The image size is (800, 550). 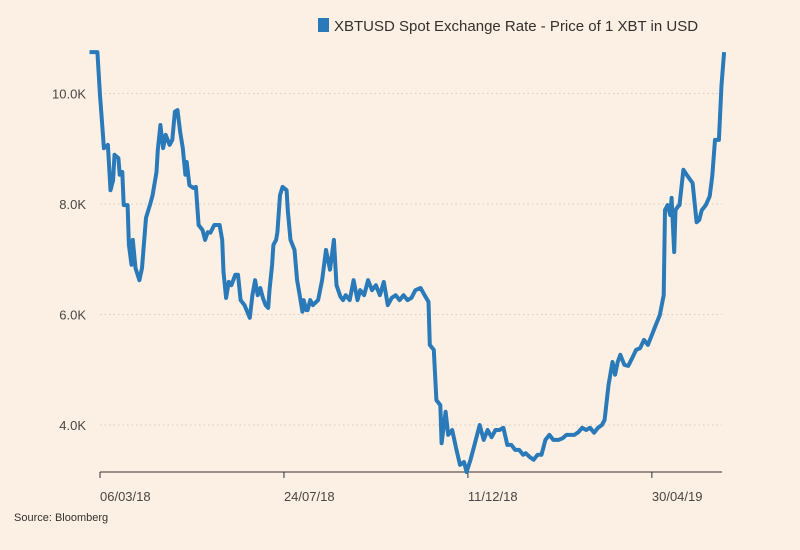 What do you see at coordinates (61, 518) in the screenshot?
I see `source-note: Source: Bloomberg` at bounding box center [61, 518].